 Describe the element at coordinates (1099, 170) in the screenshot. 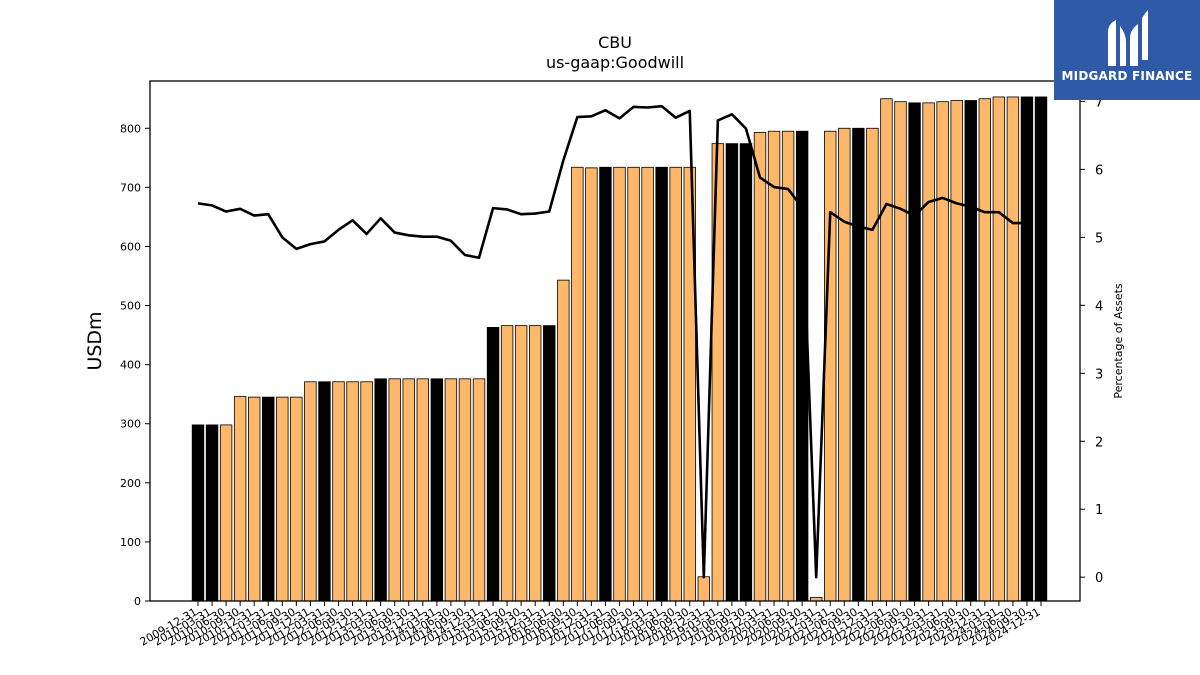

I see `y2-tick-label: 6` at that location.